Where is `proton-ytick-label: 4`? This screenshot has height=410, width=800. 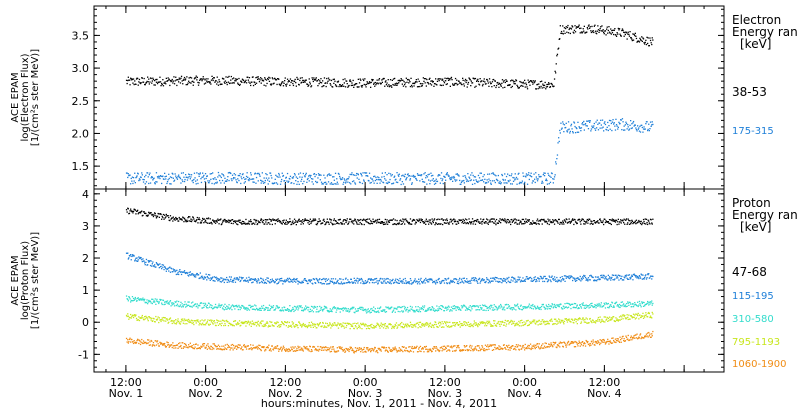 proton-ytick-label: 4 is located at coordinates (85, 194).